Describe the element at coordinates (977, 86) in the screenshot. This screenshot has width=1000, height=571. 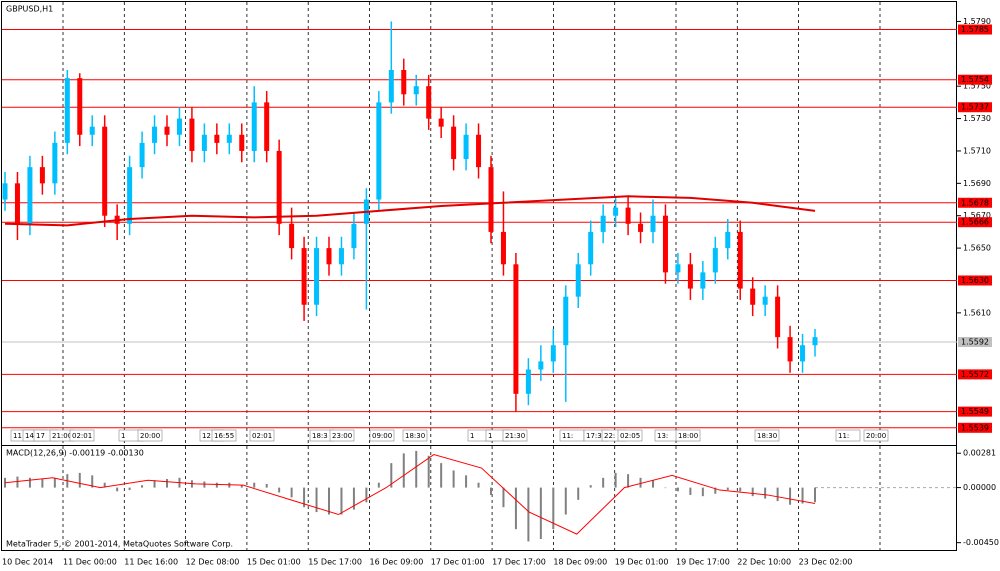
I see `y-tick-label: 1.5750` at that location.